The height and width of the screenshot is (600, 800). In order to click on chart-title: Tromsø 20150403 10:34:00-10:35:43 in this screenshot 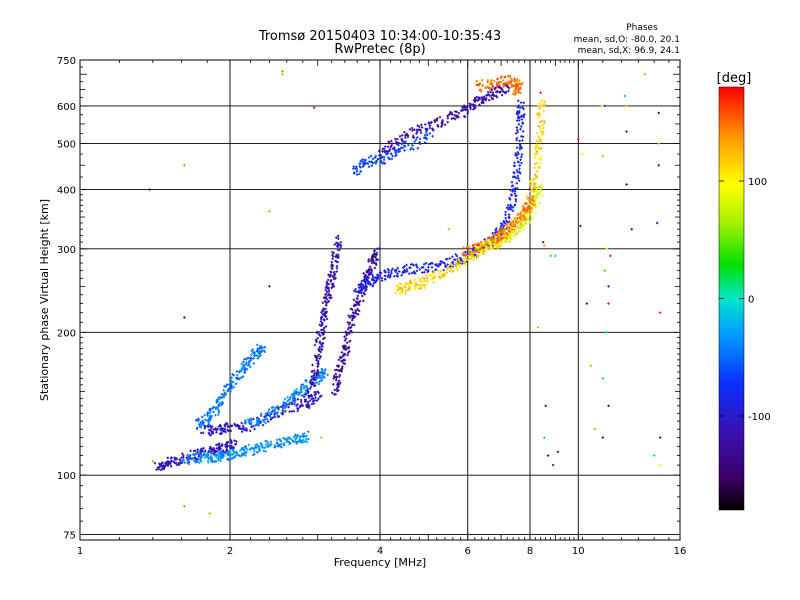, I will do `click(379, 36)`.